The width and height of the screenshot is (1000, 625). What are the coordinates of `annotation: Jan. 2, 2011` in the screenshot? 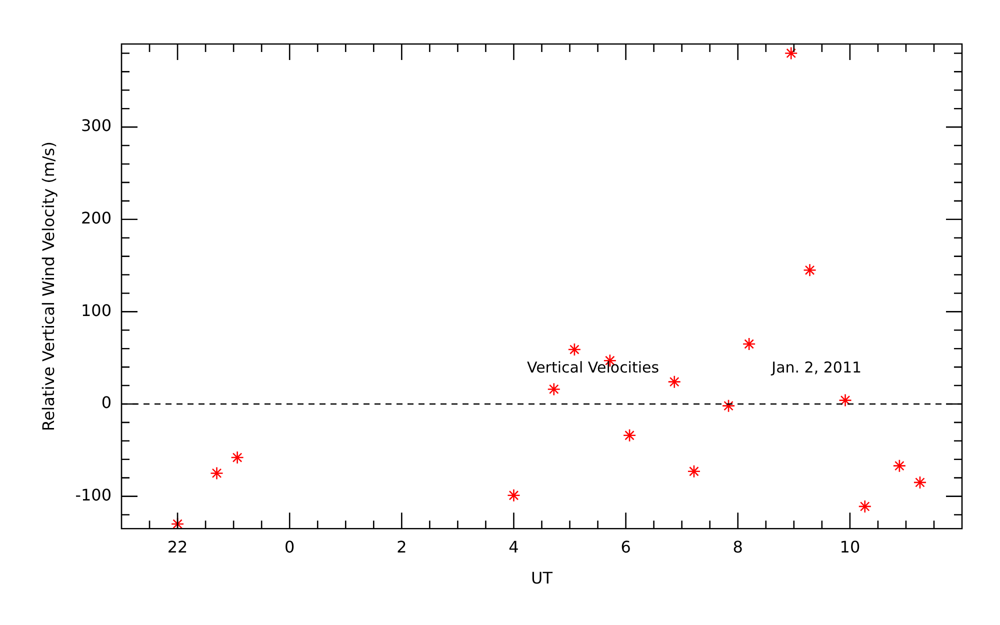 It's located at (816, 367).